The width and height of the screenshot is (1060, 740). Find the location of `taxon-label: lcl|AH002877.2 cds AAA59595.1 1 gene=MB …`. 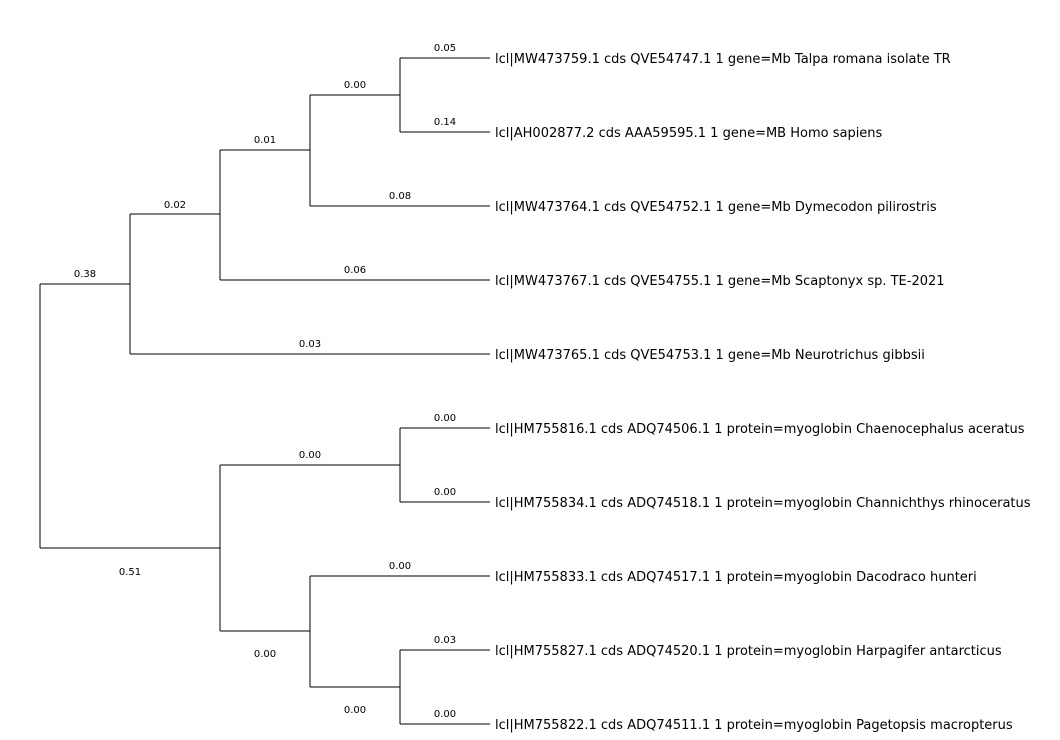

taxon-label: lcl|AH002877.2 cds AAA59595.1 1 gene=MB … is located at coordinates (689, 133).